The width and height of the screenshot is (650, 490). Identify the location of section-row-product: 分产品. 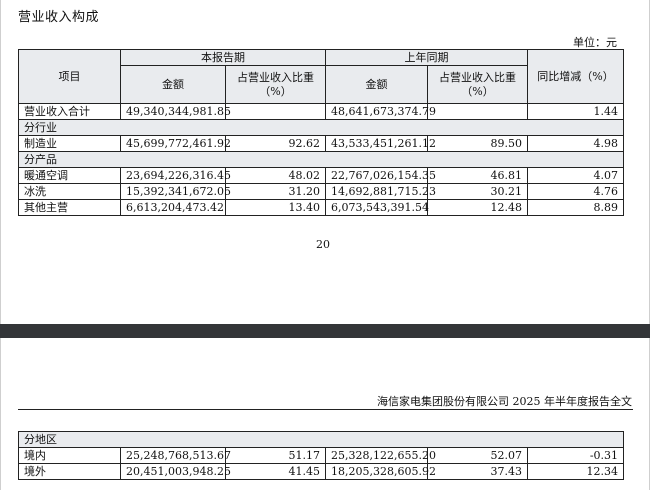
(321, 159).